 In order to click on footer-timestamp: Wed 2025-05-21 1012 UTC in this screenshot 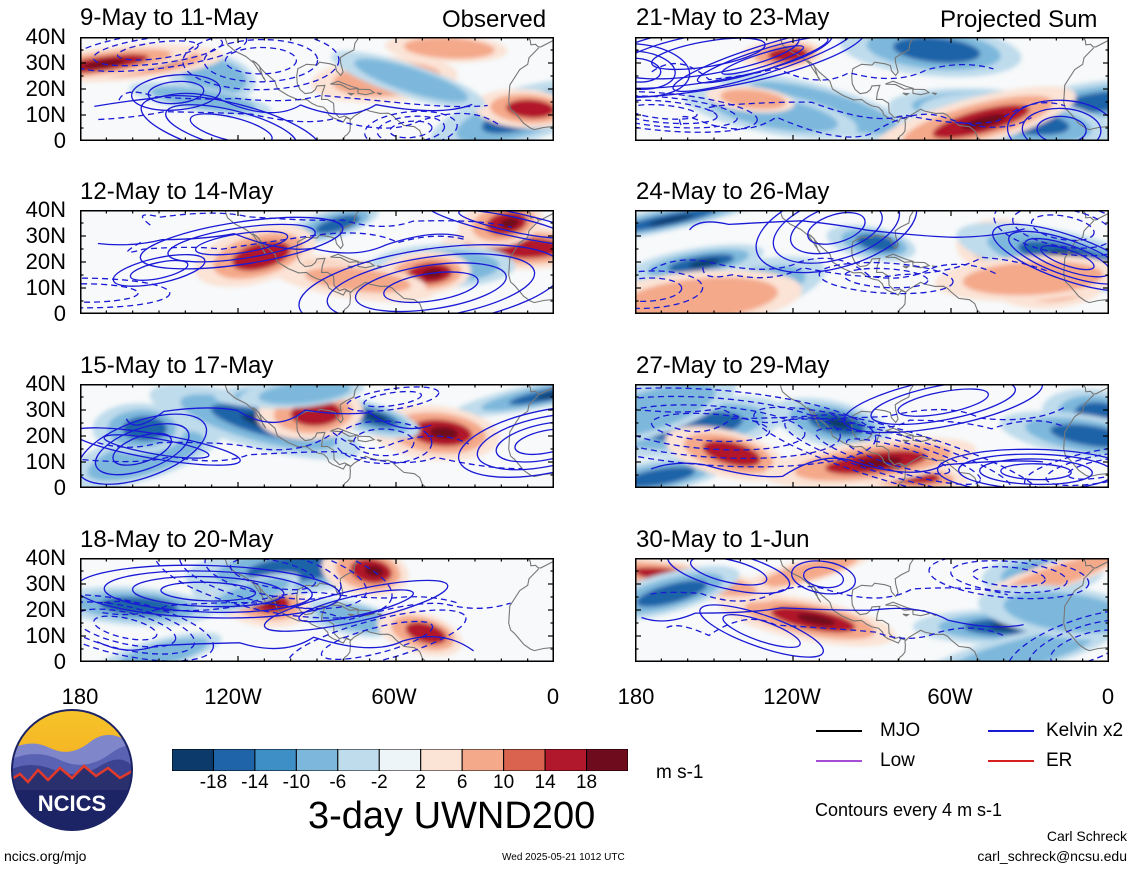, I will do `click(563, 857)`.